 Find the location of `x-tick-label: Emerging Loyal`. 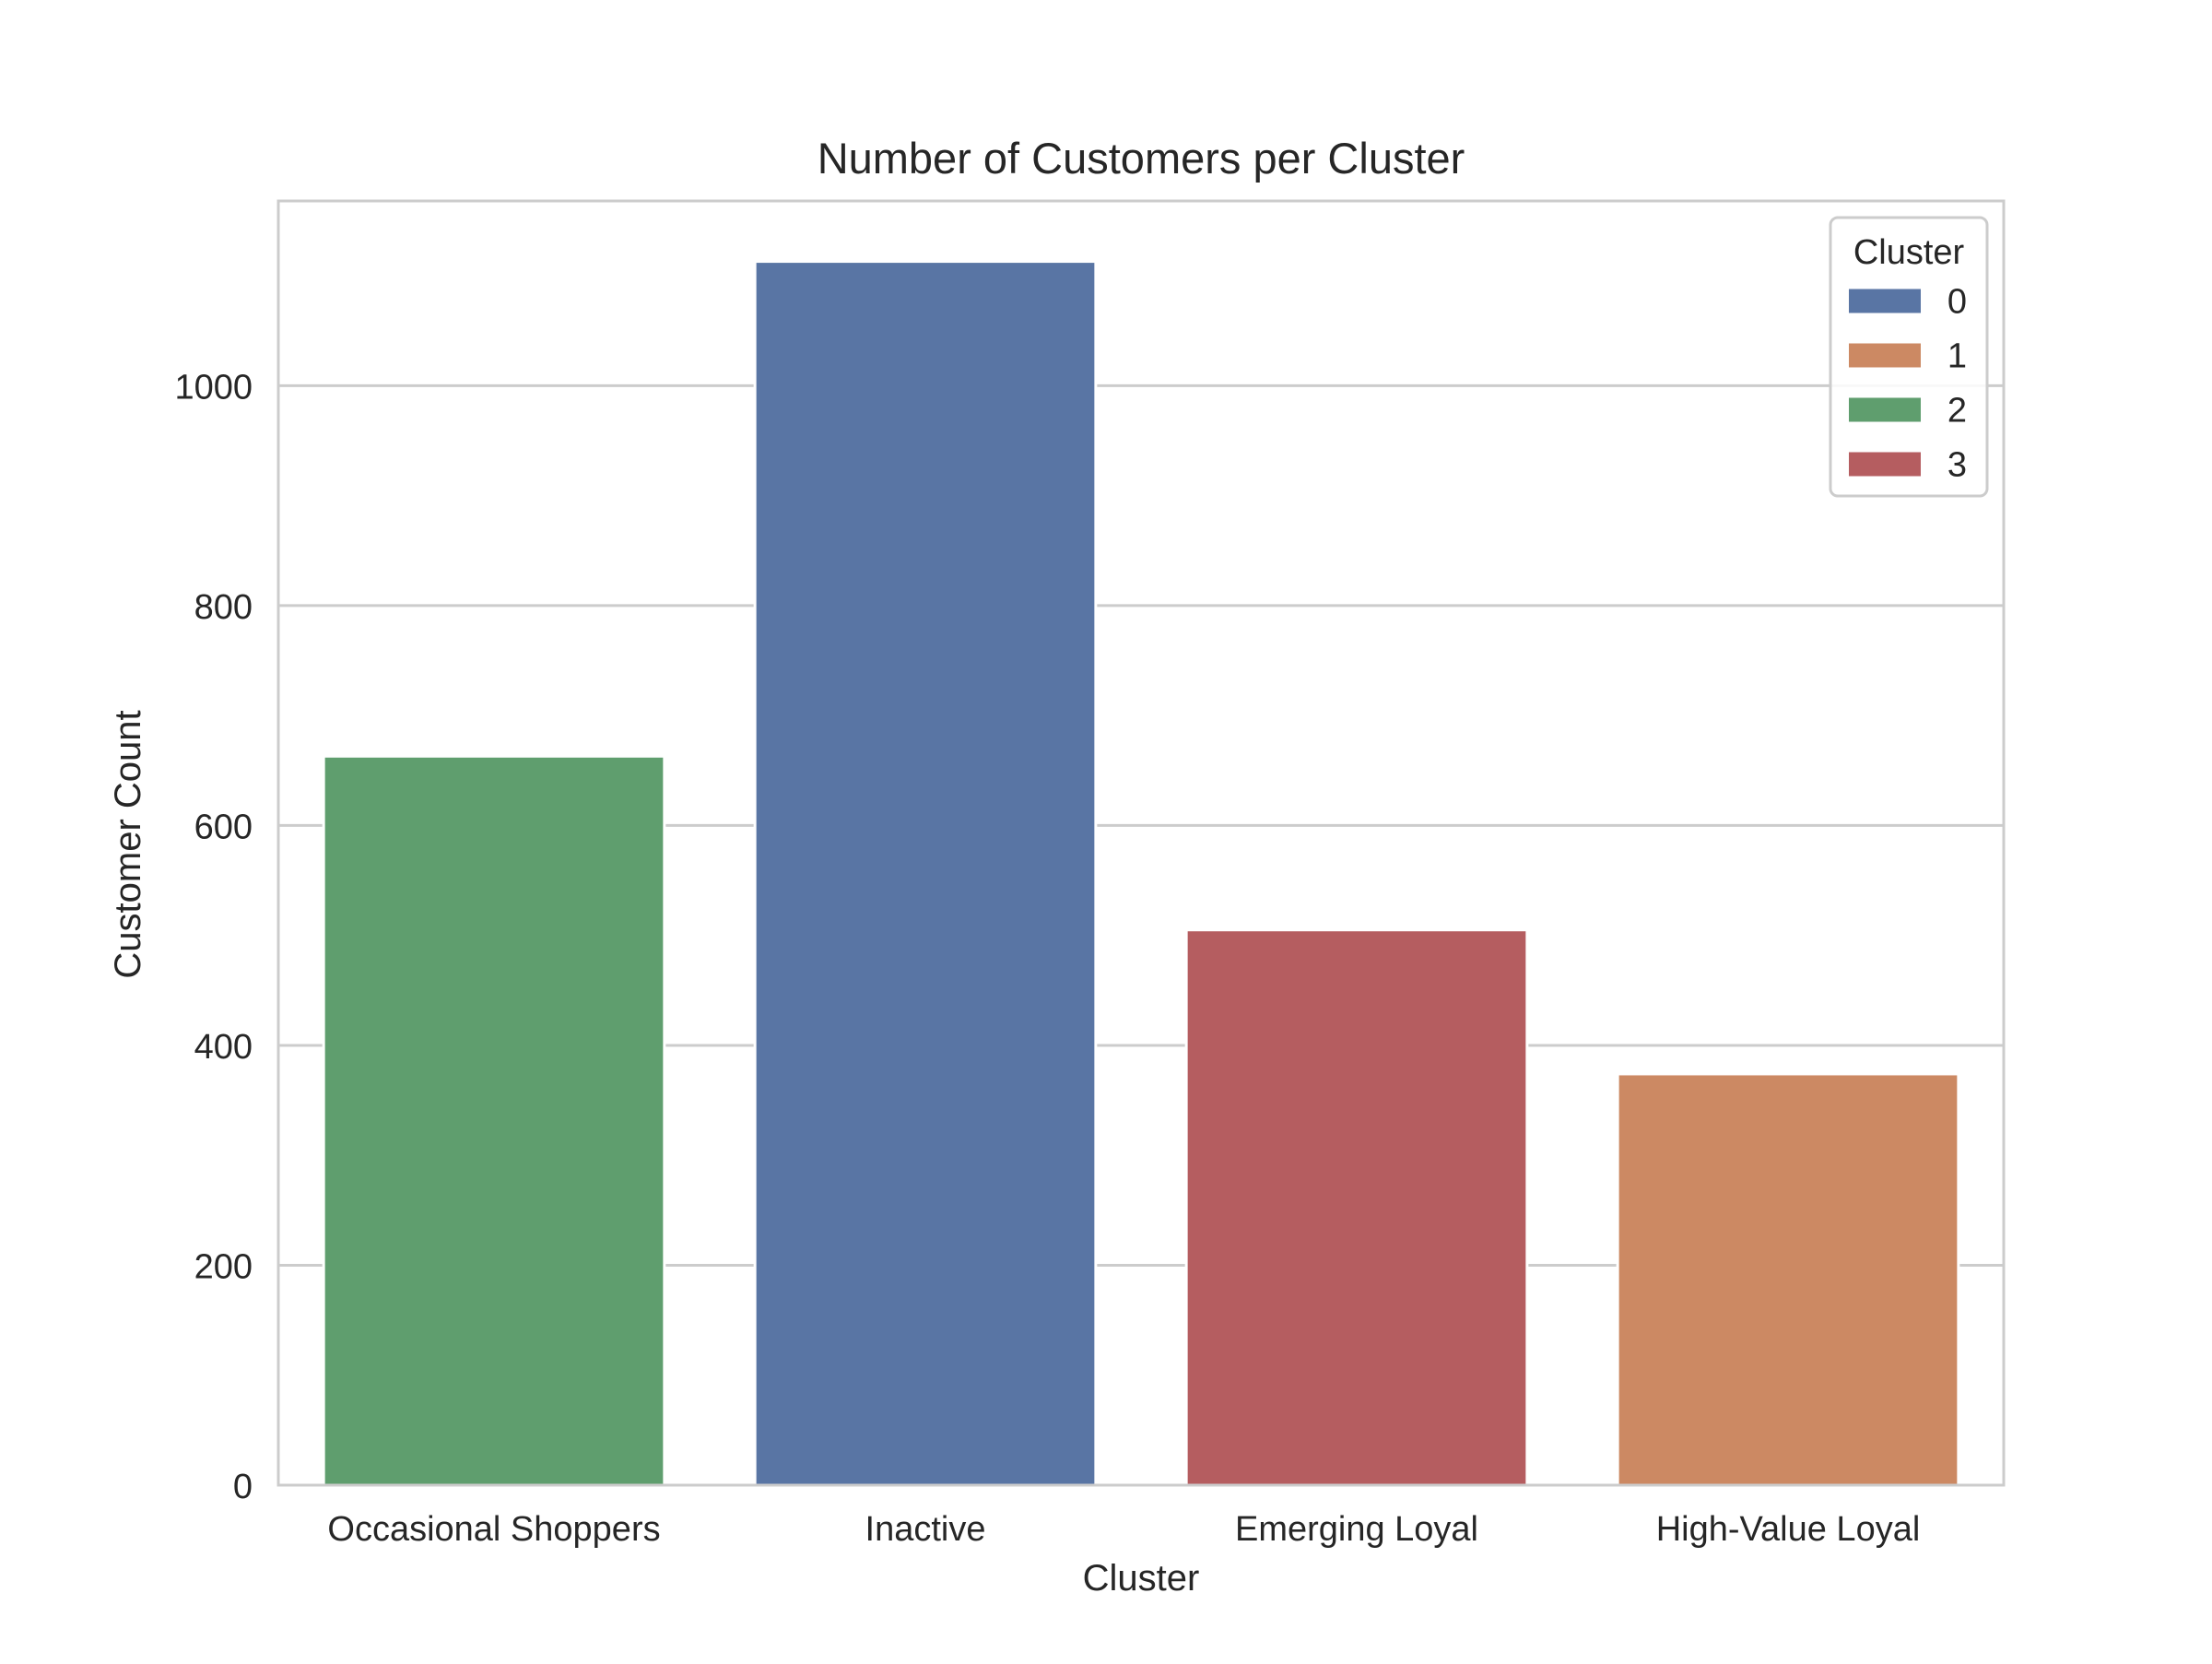

x-tick-label: Emerging Loyal is located at coordinates (1356, 1529).